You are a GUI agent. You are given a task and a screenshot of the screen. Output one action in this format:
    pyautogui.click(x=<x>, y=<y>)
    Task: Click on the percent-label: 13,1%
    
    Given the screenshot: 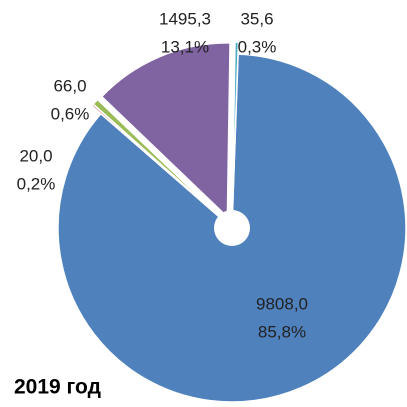 What is the action you would take?
    pyautogui.click(x=185, y=46)
    